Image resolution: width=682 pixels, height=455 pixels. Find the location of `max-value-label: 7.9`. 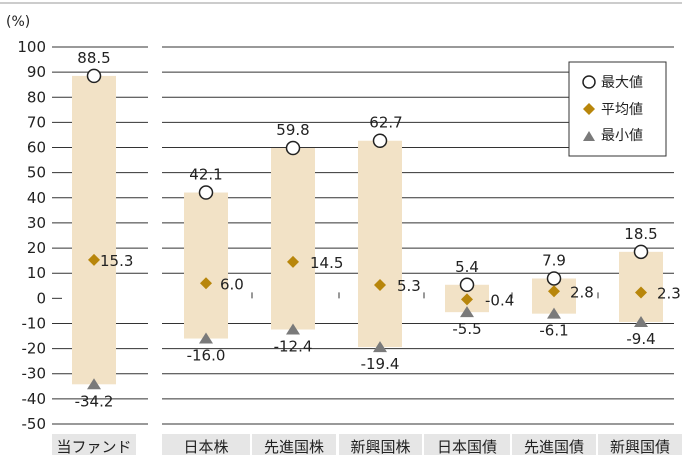

max-value-label: 7.9 is located at coordinates (554, 260).